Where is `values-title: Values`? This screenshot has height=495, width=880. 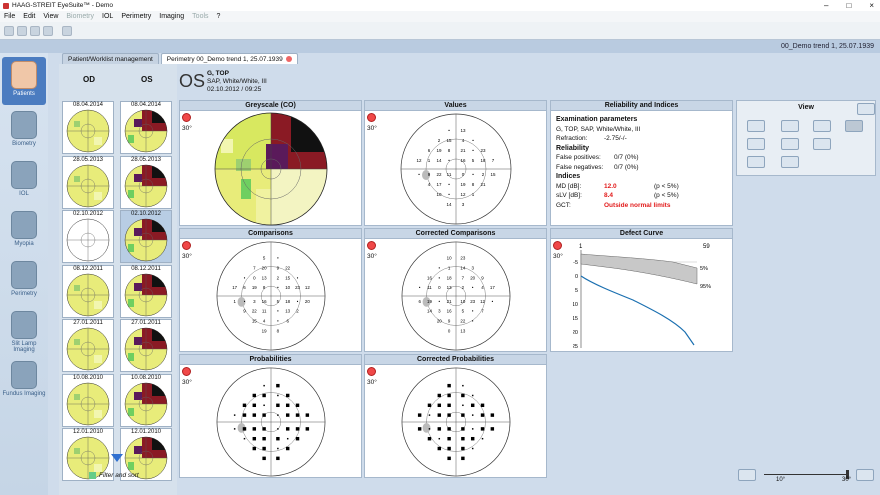 values-title: Values is located at coordinates (455, 106).